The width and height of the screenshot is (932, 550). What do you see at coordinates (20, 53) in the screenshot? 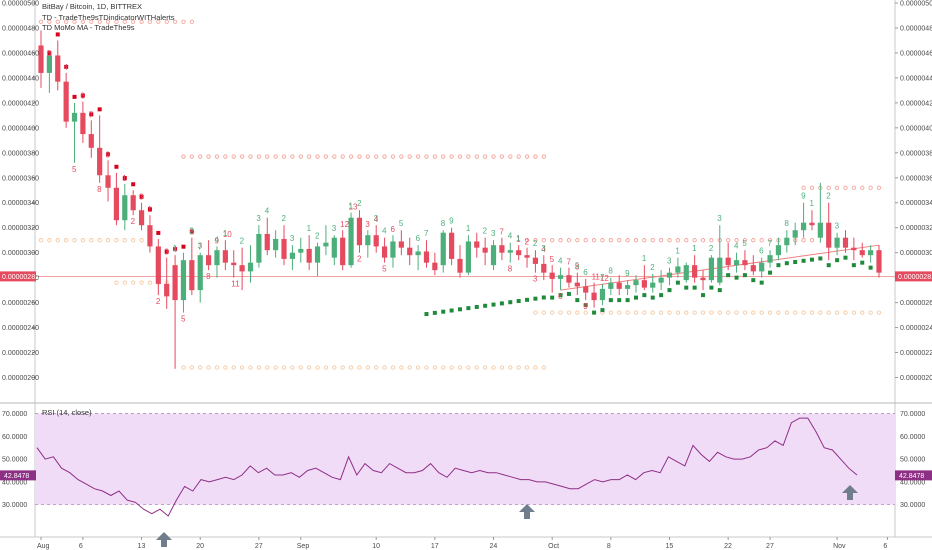
I see `price-tick-label-left: 0.00000460` at bounding box center [20, 53].